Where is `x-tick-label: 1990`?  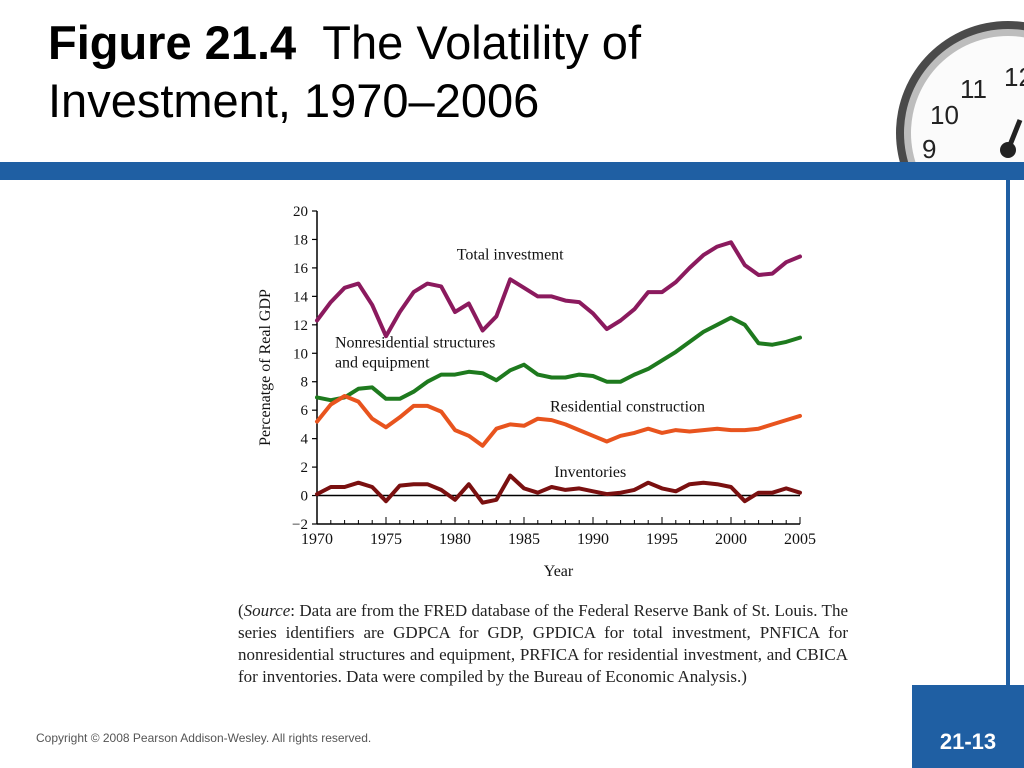
x-tick-label: 1990 is located at coordinates (593, 539).